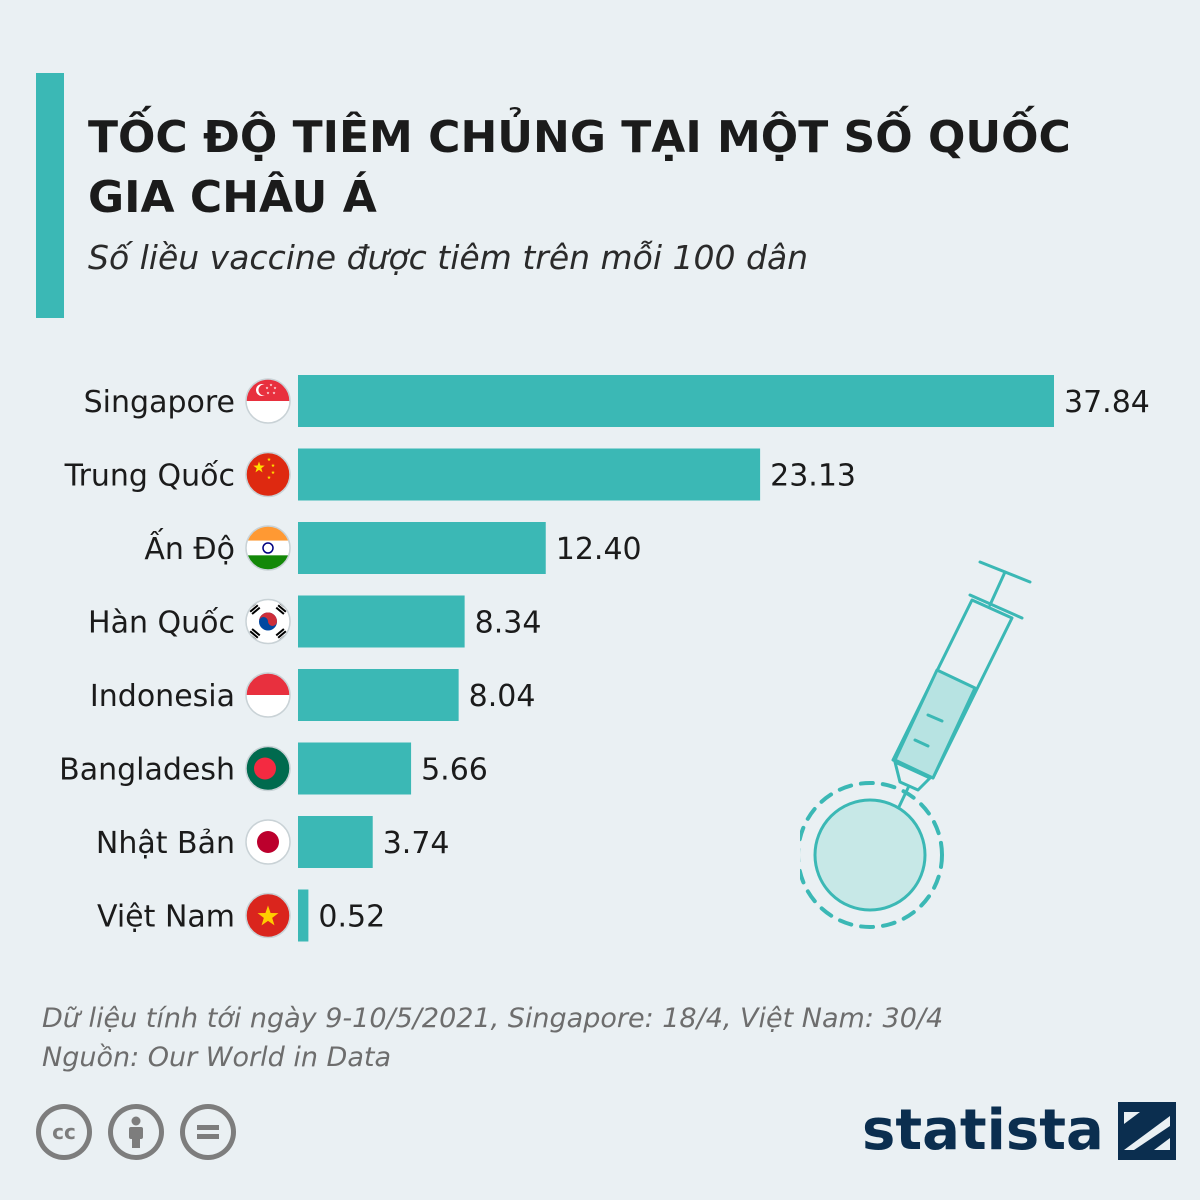 The width and height of the screenshot is (1200, 1200). I want to click on value-label: 37.84, so click(1107, 402).